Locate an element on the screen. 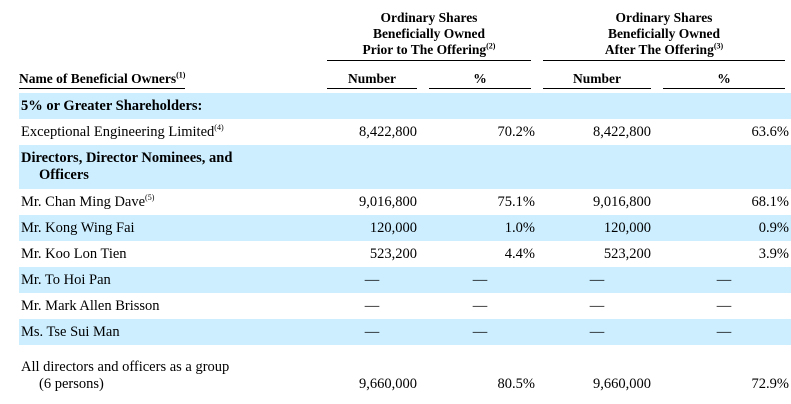 The width and height of the screenshot is (791, 404). total-number-after: 9,660,000 is located at coordinates (622, 384).